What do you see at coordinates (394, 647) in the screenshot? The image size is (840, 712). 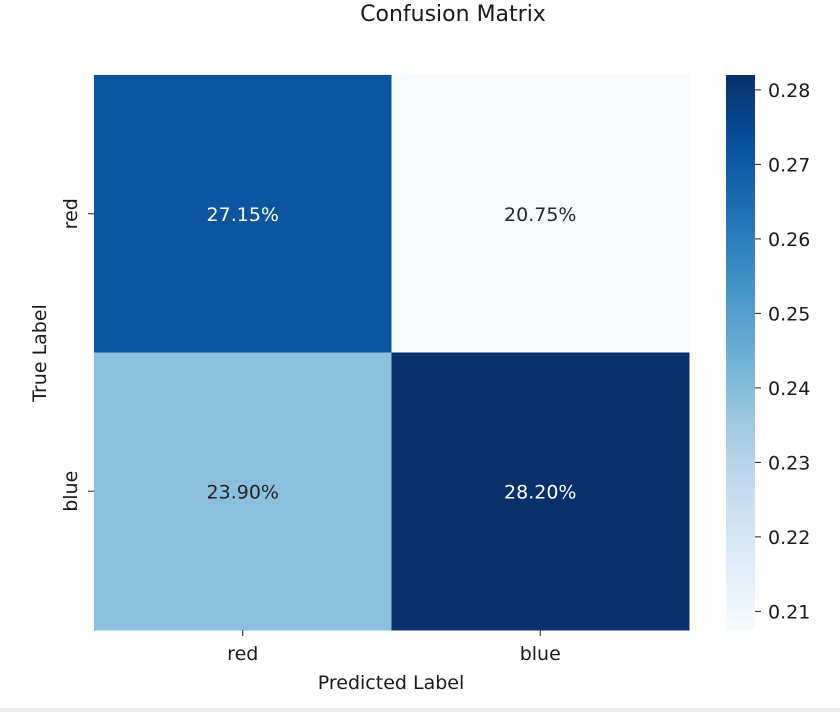 I see `x-axis: red blue` at bounding box center [394, 647].